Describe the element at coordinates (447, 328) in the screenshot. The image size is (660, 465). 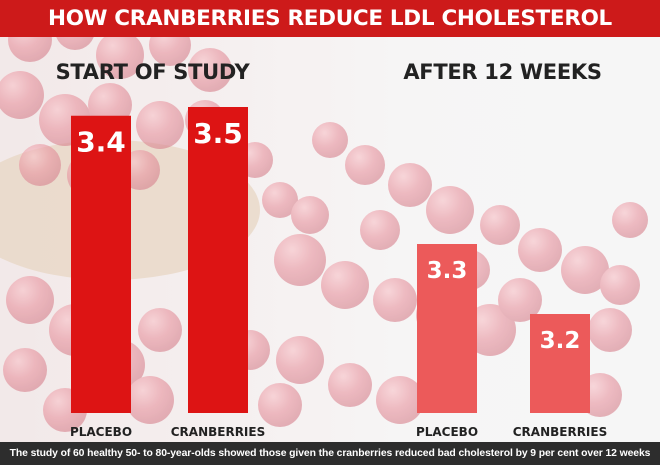
I see `bar-after-placebo` at that location.